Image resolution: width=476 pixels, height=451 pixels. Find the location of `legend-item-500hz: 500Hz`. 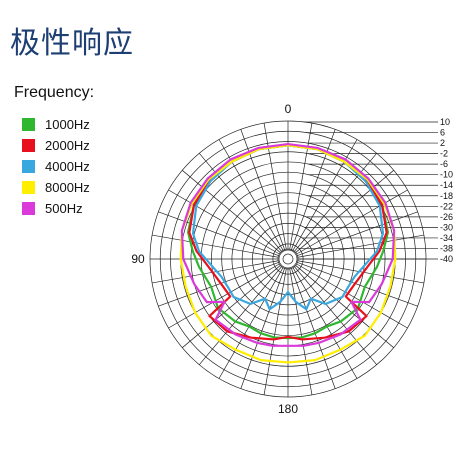

legend-item-500hz: 500Hz is located at coordinates (56, 208).